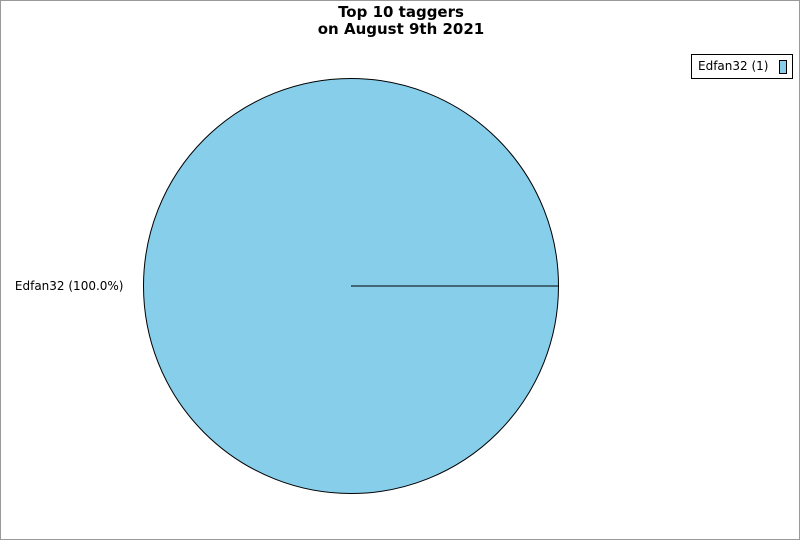  What do you see at coordinates (69, 286) in the screenshot?
I see `slice-label: Edfan32 (100.0%)` at bounding box center [69, 286].